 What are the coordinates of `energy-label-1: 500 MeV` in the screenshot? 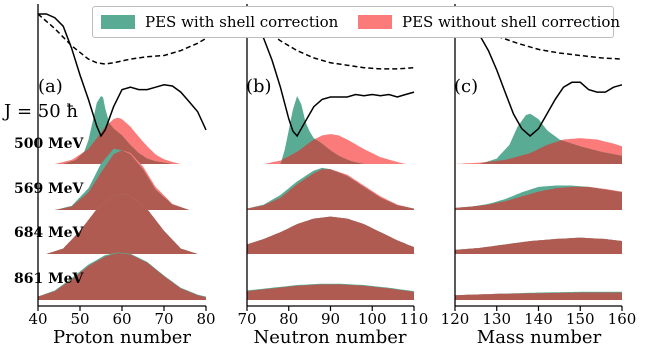 It's located at (49, 144).